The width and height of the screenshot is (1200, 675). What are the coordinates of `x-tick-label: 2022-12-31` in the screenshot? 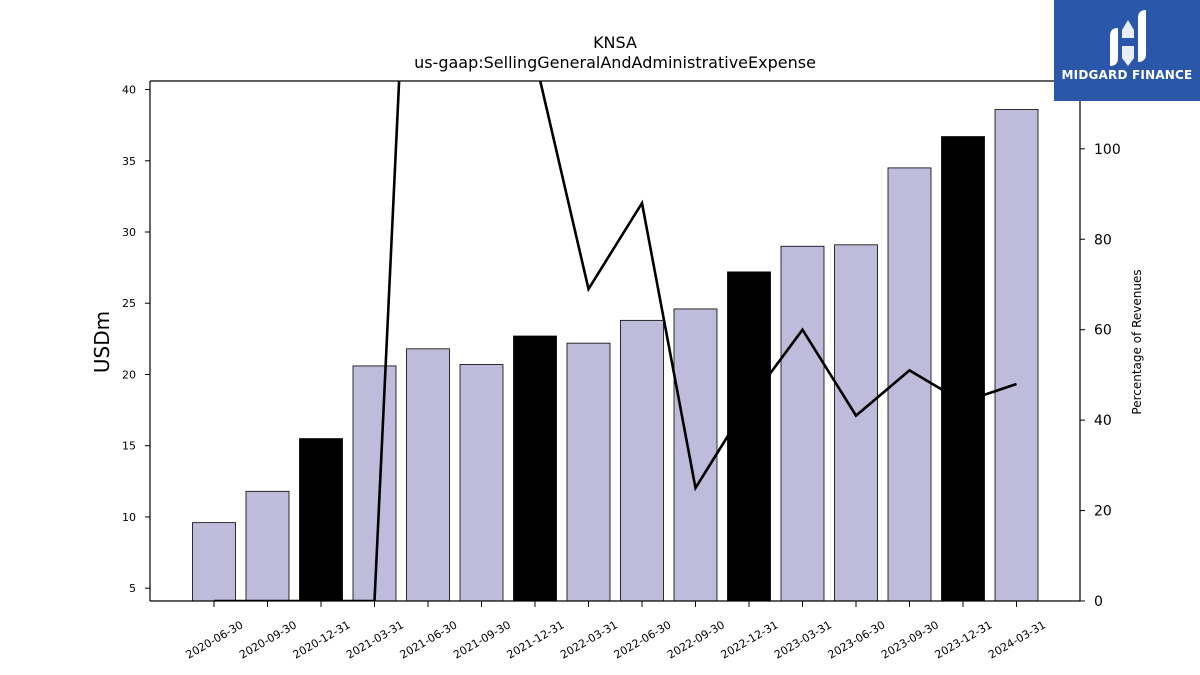 It's located at (750, 639).